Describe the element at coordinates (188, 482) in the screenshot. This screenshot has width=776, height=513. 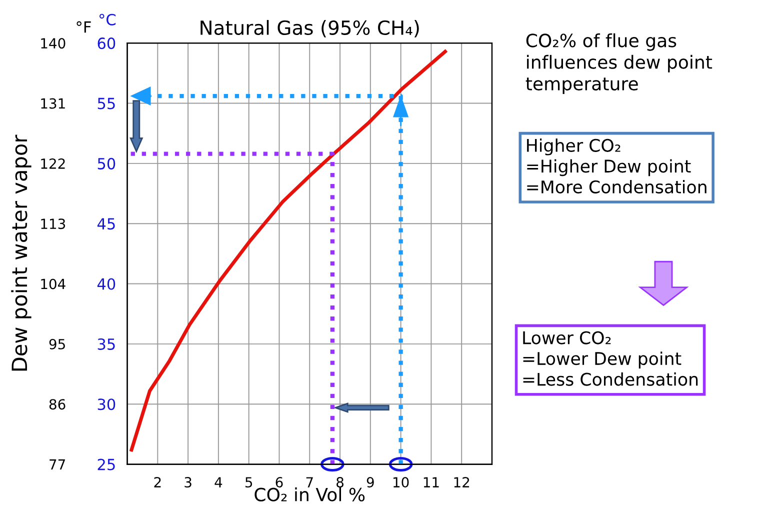
I see `x-tick-label: 3` at that location.